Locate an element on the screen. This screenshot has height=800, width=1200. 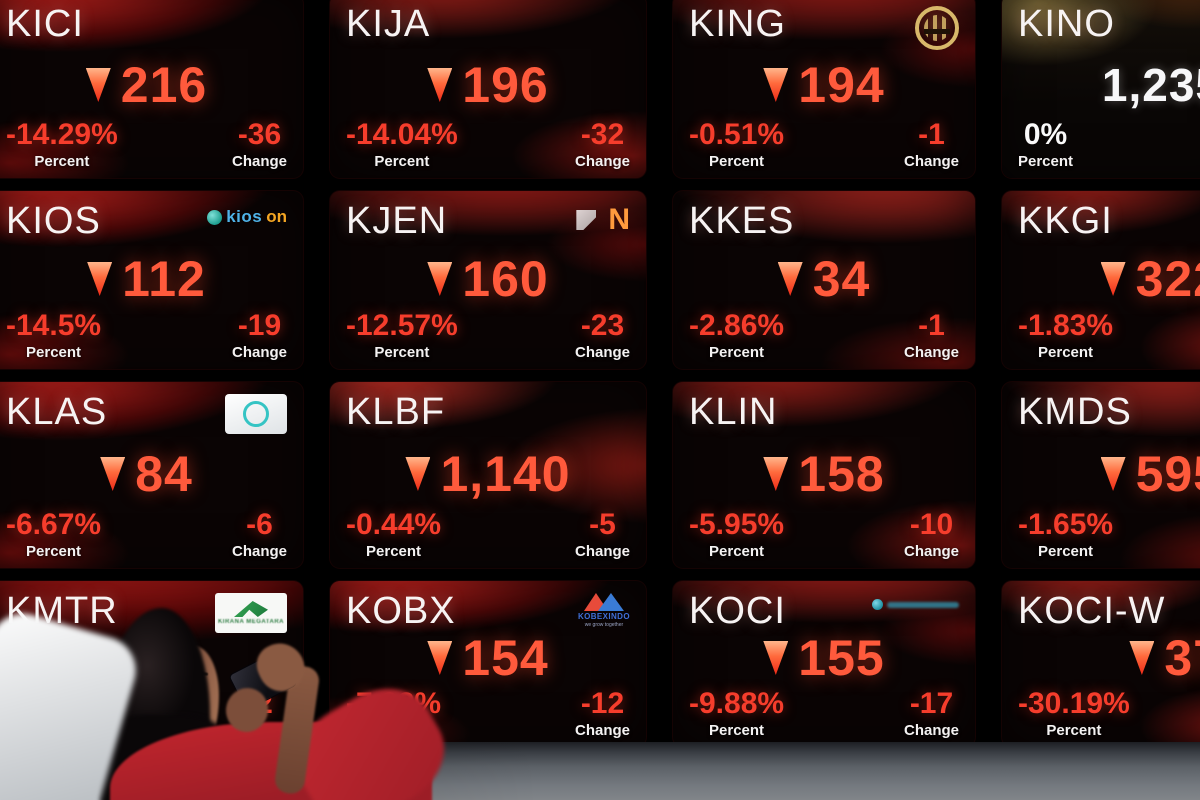
percent-block: -6.67% Percent is located at coordinates (53, 534).